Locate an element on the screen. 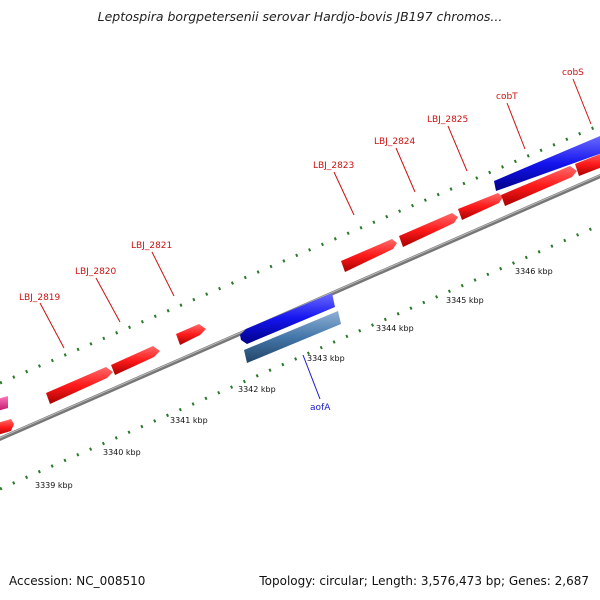 This screenshot has width=600, height=600. gene-arrow-cobt is located at coordinates (539, 186).